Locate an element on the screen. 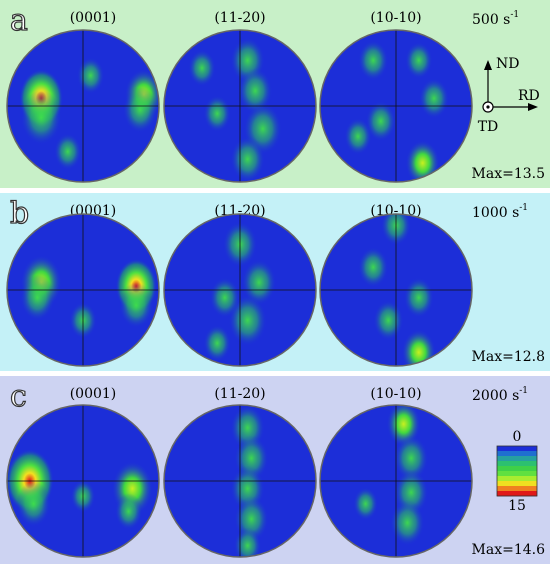  panel-label: a is located at coordinates (19, 20).